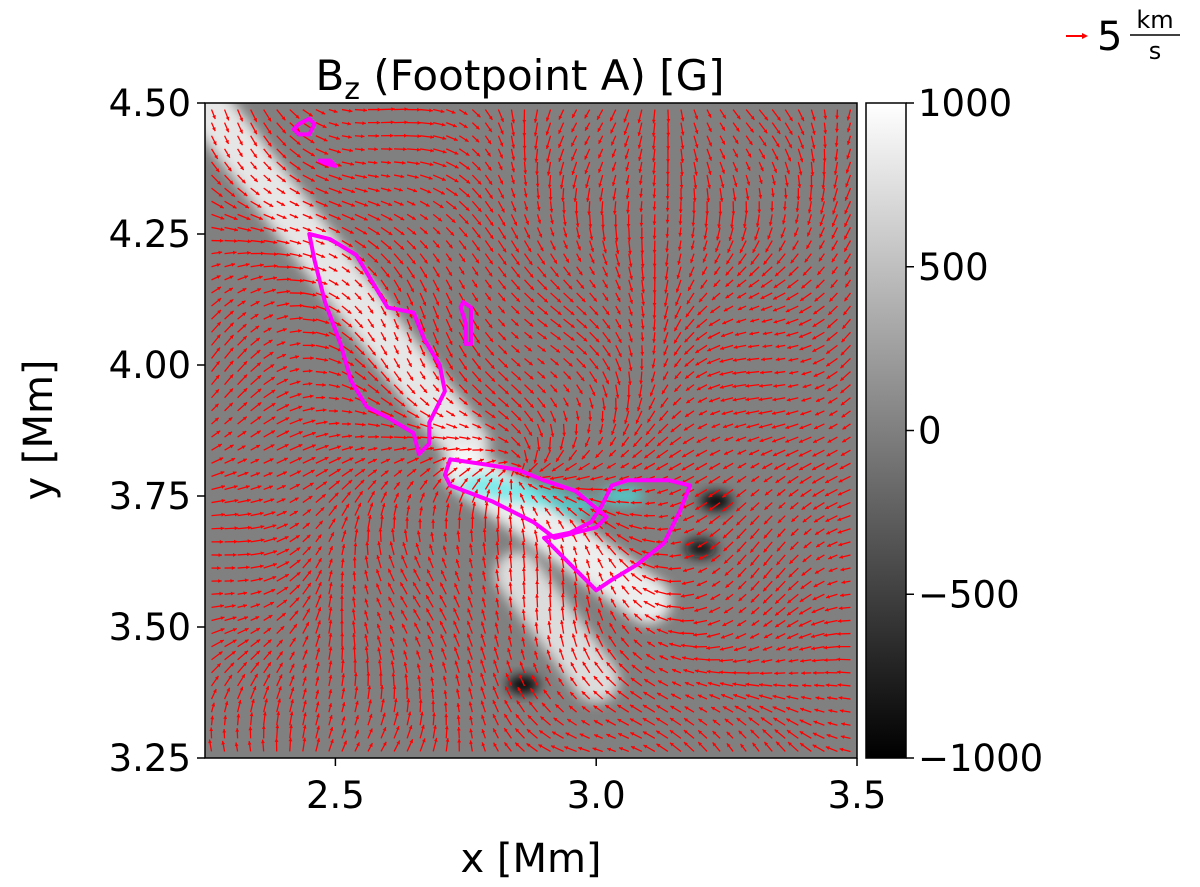 The width and height of the screenshot is (1200, 887). Describe the element at coordinates (733, 213) in the screenshot. I see `vector-arrowhead-2042` at that location.